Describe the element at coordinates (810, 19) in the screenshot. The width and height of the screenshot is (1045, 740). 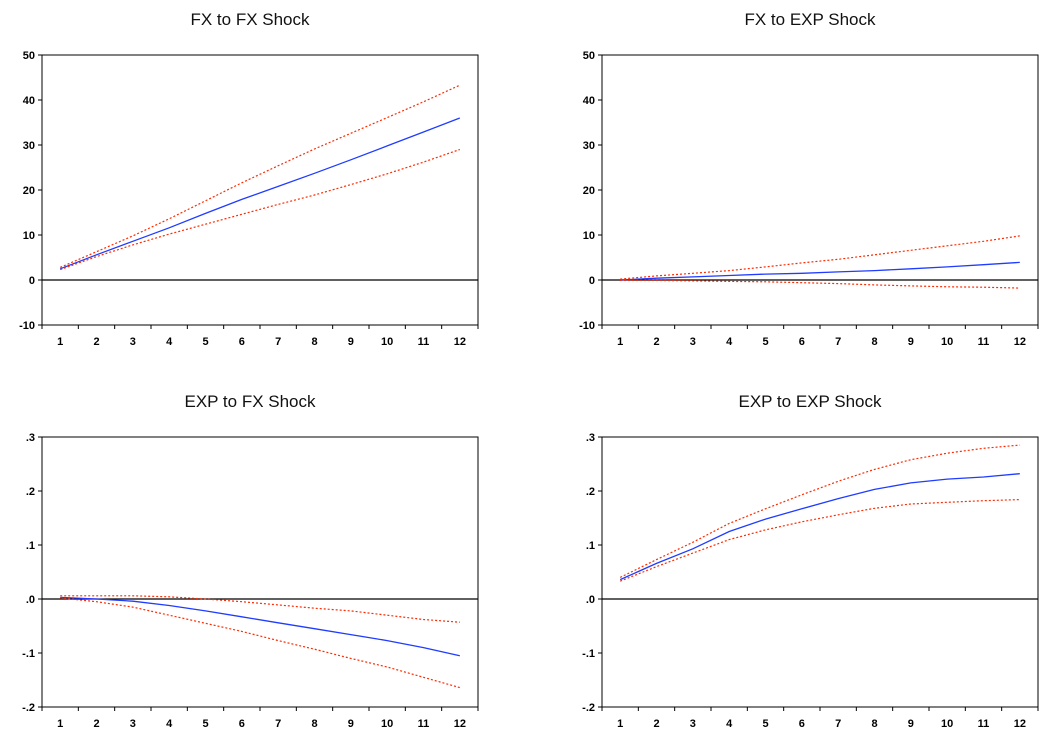
I see `chart-title: FX to EXP Shock` at that location.